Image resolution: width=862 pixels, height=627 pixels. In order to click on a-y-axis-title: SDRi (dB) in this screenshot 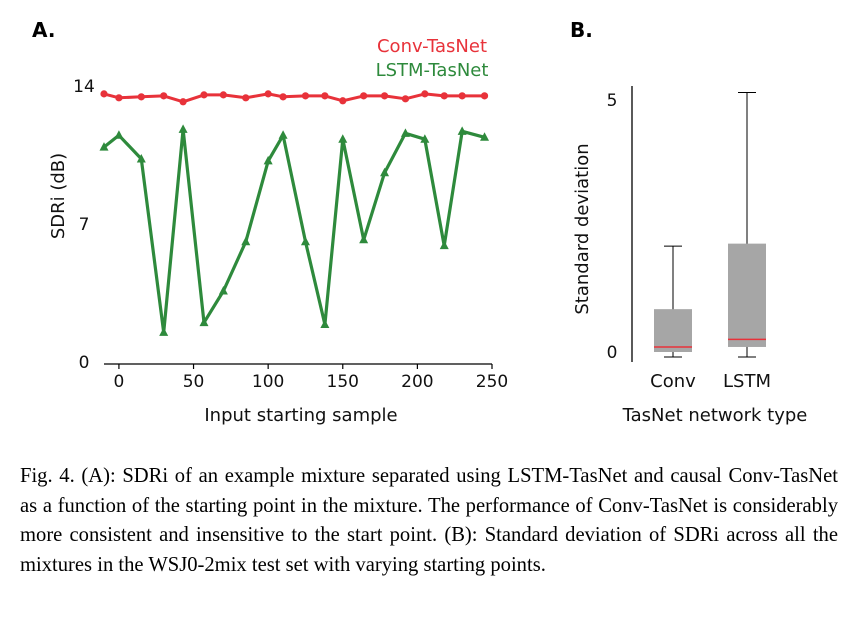, I will do `click(58, 196)`.